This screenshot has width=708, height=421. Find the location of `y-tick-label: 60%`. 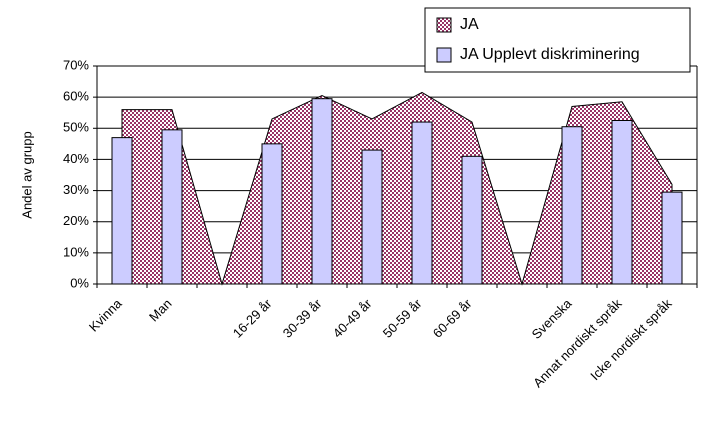

y-tick-label: 60% is located at coordinates (76, 96).